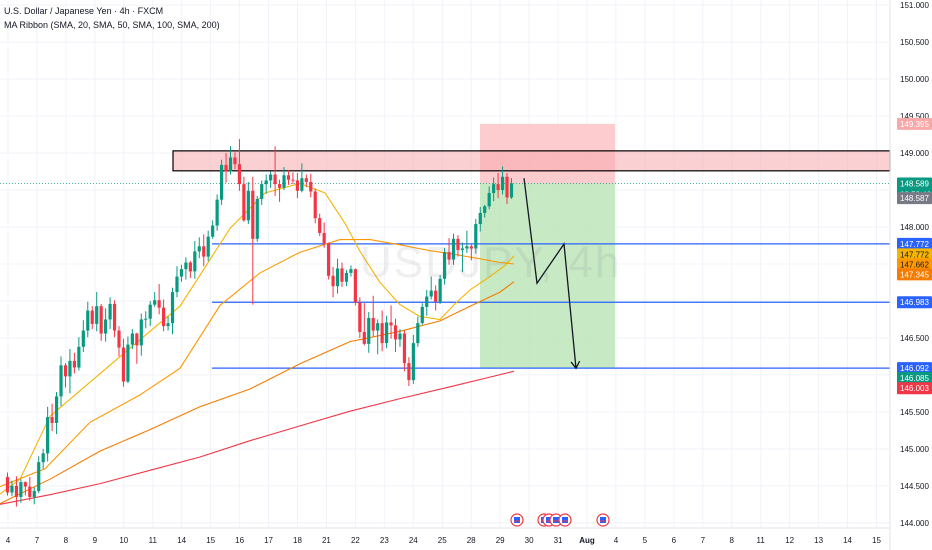 This screenshot has width=932, height=550. I want to click on time-tick-label: 22, so click(355, 540).